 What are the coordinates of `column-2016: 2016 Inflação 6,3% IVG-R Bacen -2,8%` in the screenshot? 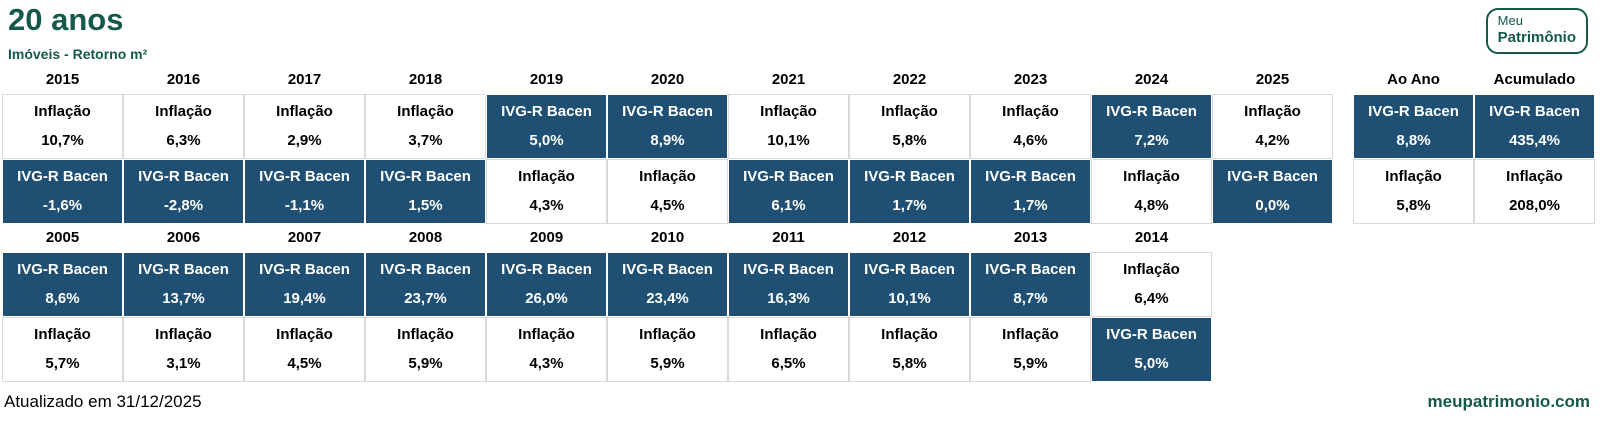 It's located at (183, 146).